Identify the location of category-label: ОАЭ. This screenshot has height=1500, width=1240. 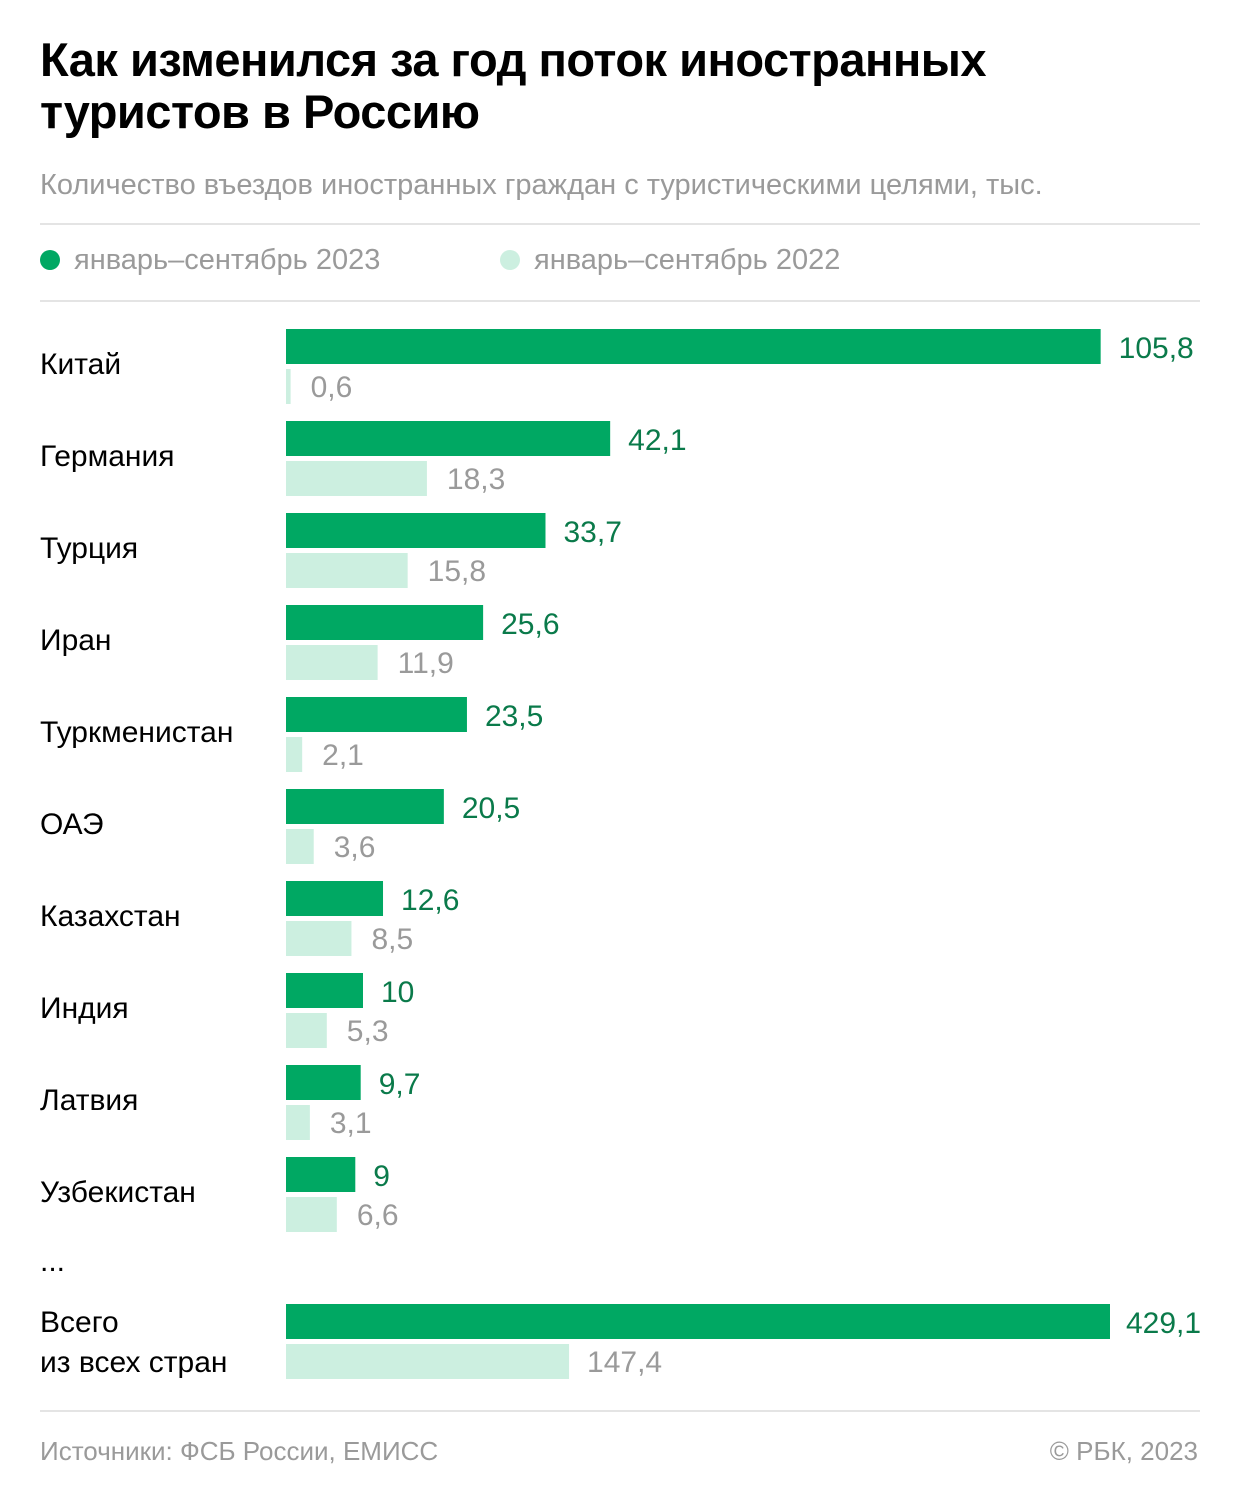
(72, 824).